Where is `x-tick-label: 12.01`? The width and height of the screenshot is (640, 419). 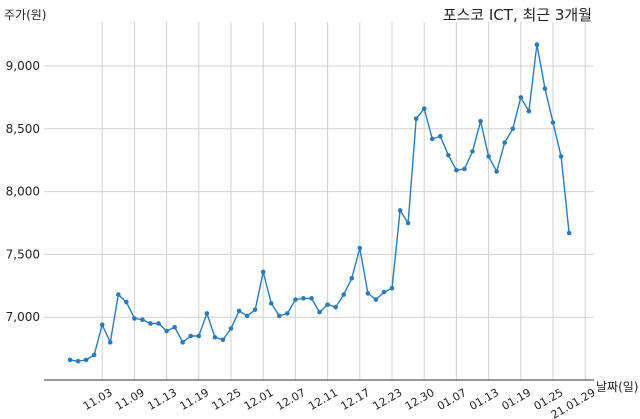 x-tick-label: 12.01 is located at coordinates (259, 399).